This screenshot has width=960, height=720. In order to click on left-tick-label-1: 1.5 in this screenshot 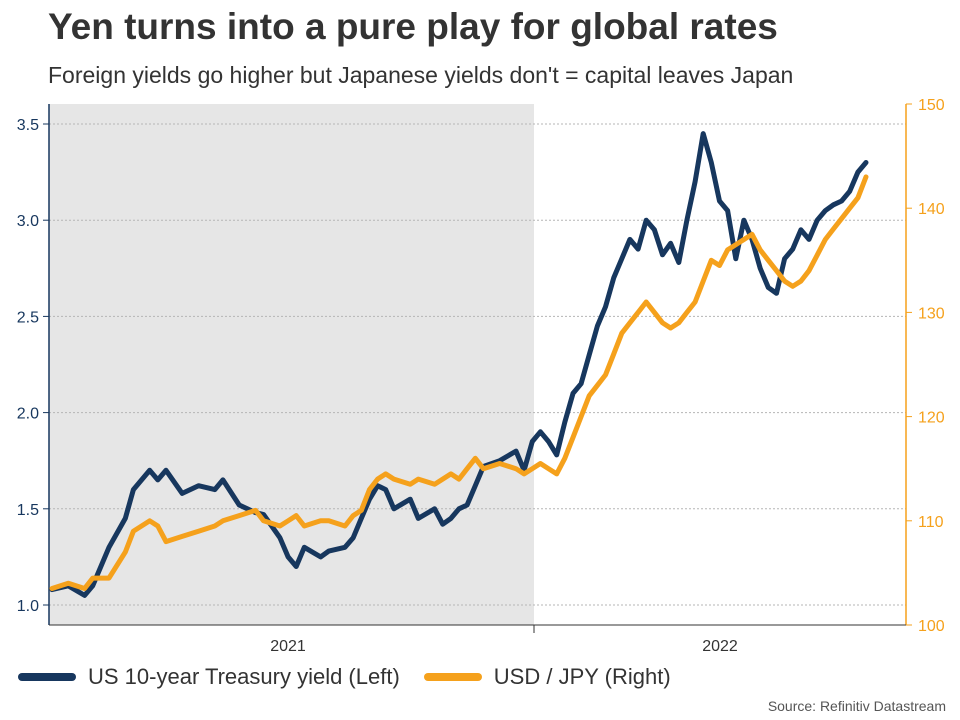, I will do `click(28, 510)`.